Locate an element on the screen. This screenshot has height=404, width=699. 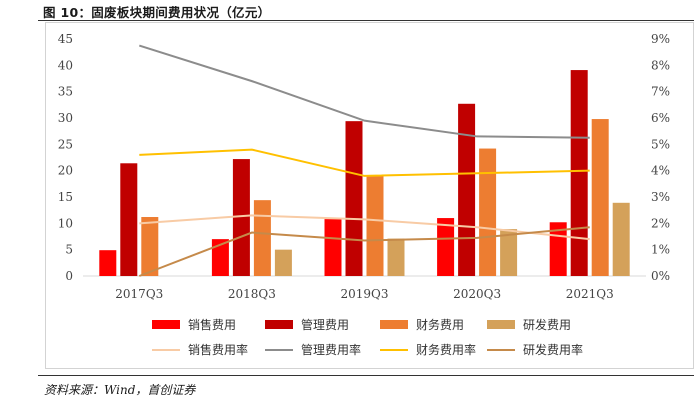
y-right-tick-label: 9% is located at coordinates (660, 39).